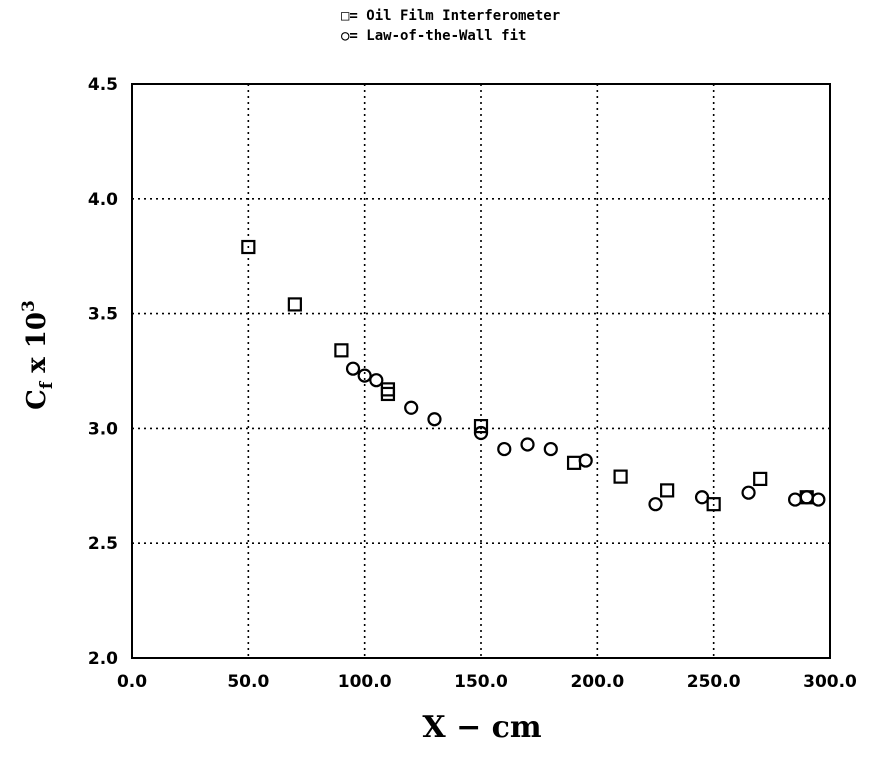 The image size is (886, 761). I want to click on legend-entry-law-of-the-wall: ○= Law-of-the-Wall fit, so click(433, 36).